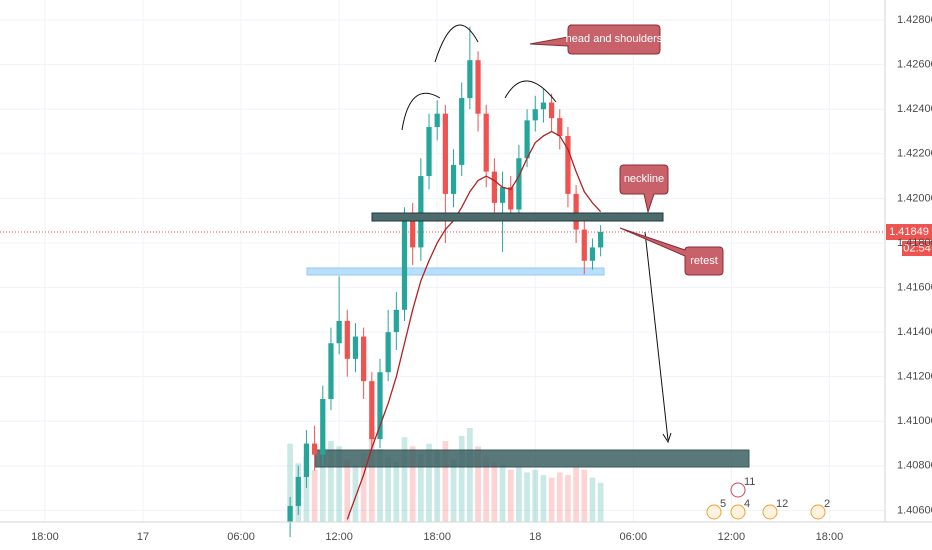  I want to click on y-tick-label: 1.42800, so click(914, 20).